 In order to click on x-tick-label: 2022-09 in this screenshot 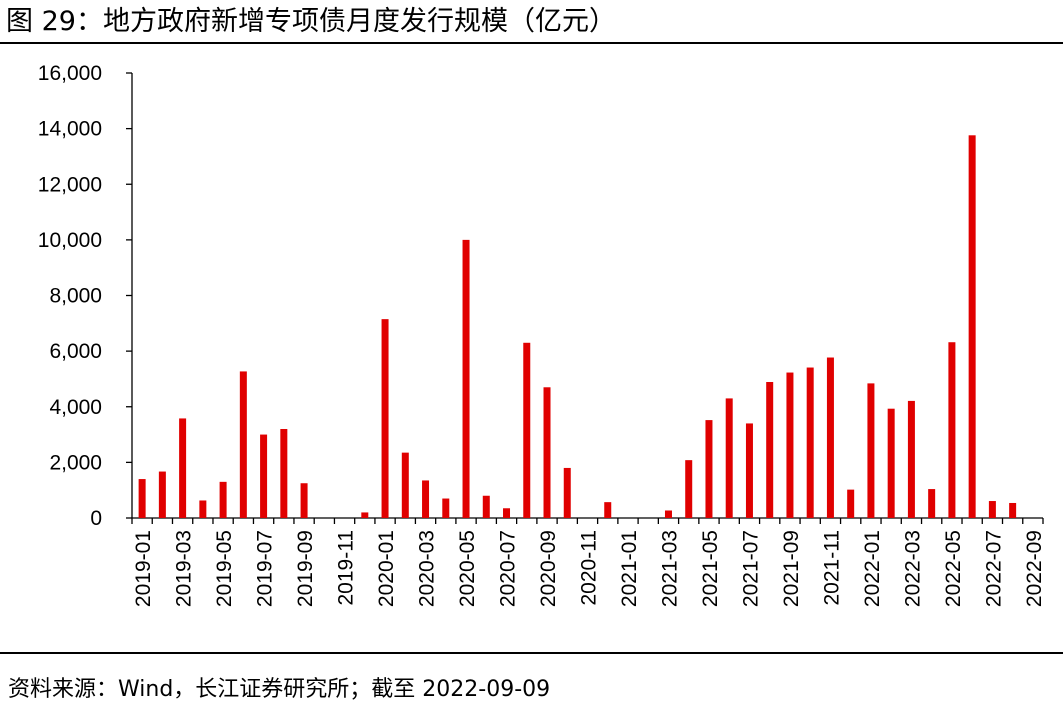, I will do `click(1034, 568)`.